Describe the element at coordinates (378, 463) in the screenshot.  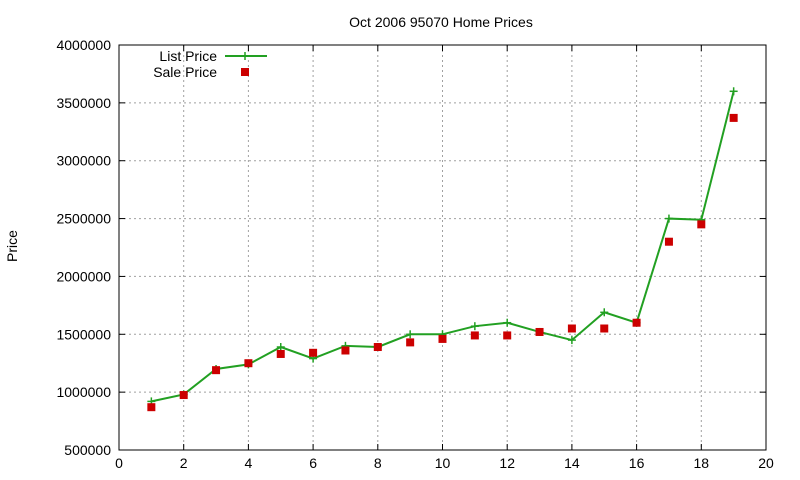
I see `x-tick-label: 8` at that location.